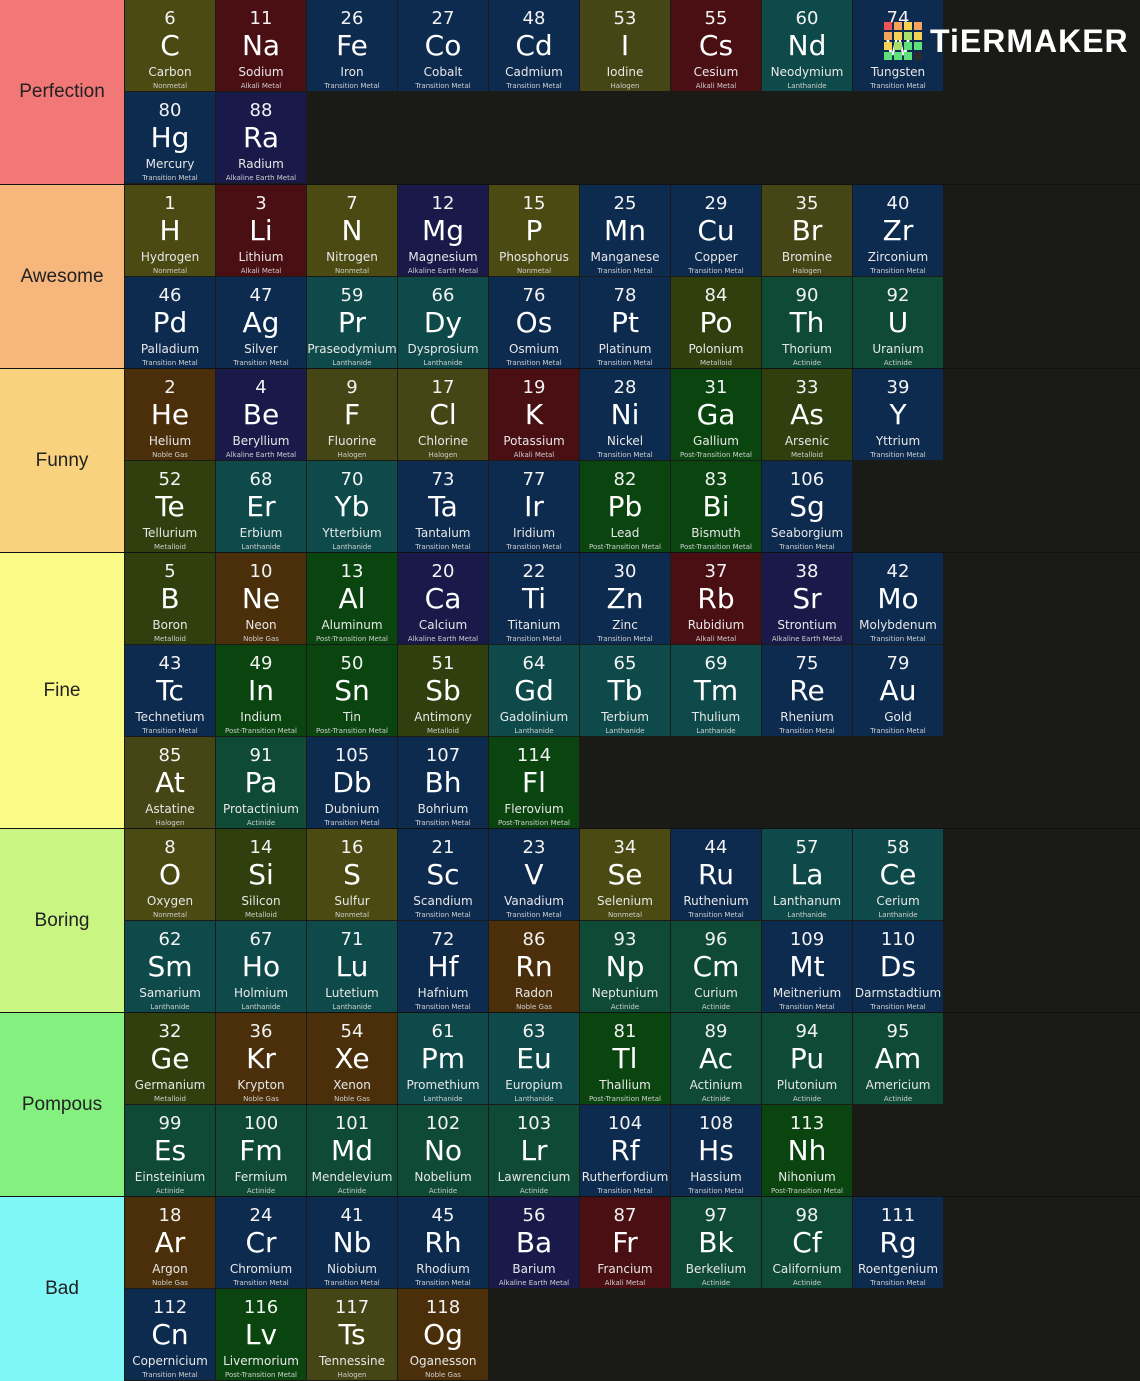 The height and width of the screenshot is (1381, 1140). I want to click on tier-label: Perfection, so click(62, 92).